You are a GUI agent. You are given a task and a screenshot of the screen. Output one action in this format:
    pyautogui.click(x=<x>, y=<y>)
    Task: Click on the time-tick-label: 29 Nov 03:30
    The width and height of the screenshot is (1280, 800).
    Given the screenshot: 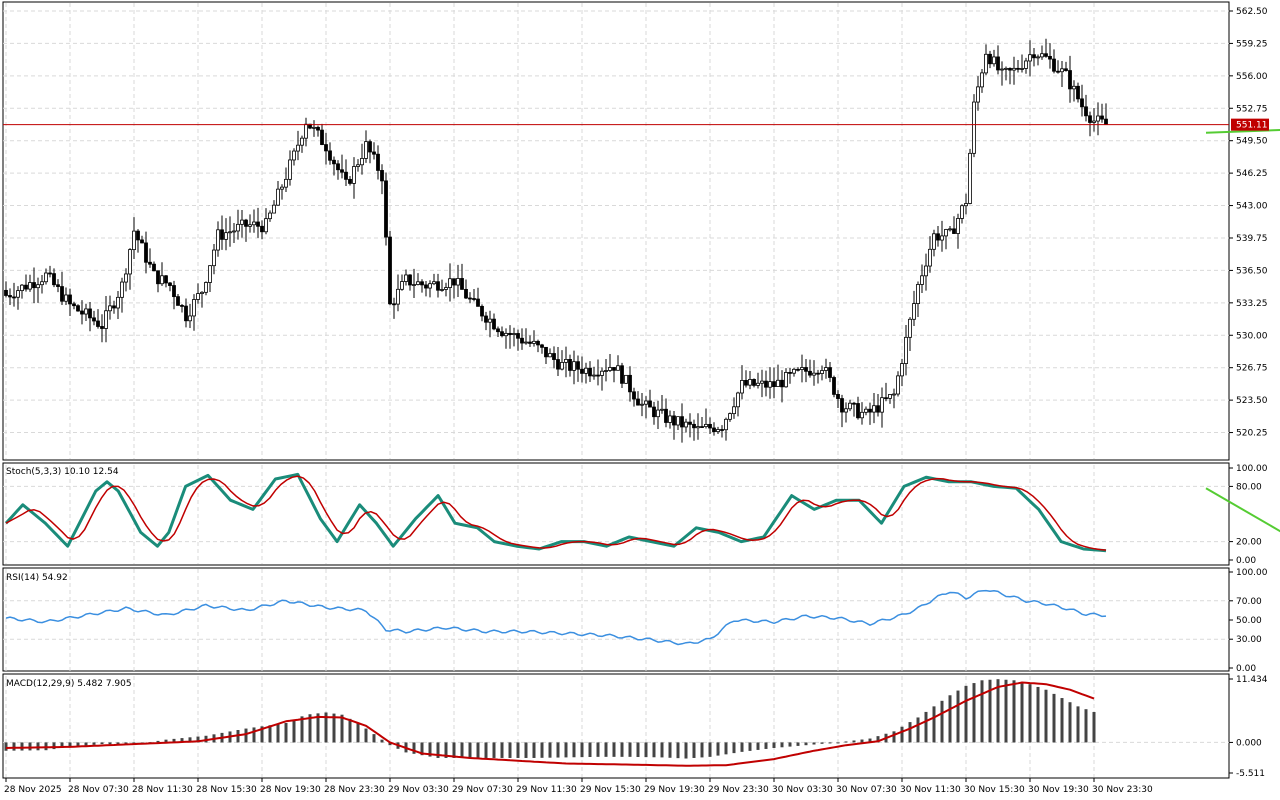 What is the action you would take?
    pyautogui.click(x=418, y=790)
    